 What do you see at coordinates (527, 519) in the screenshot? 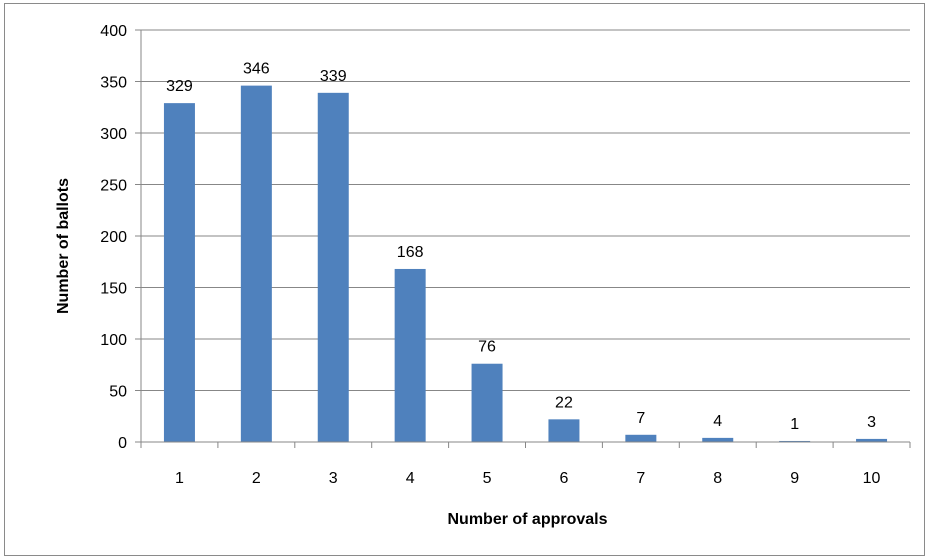
I see `x-axis-title: Number of approvals` at bounding box center [527, 519].